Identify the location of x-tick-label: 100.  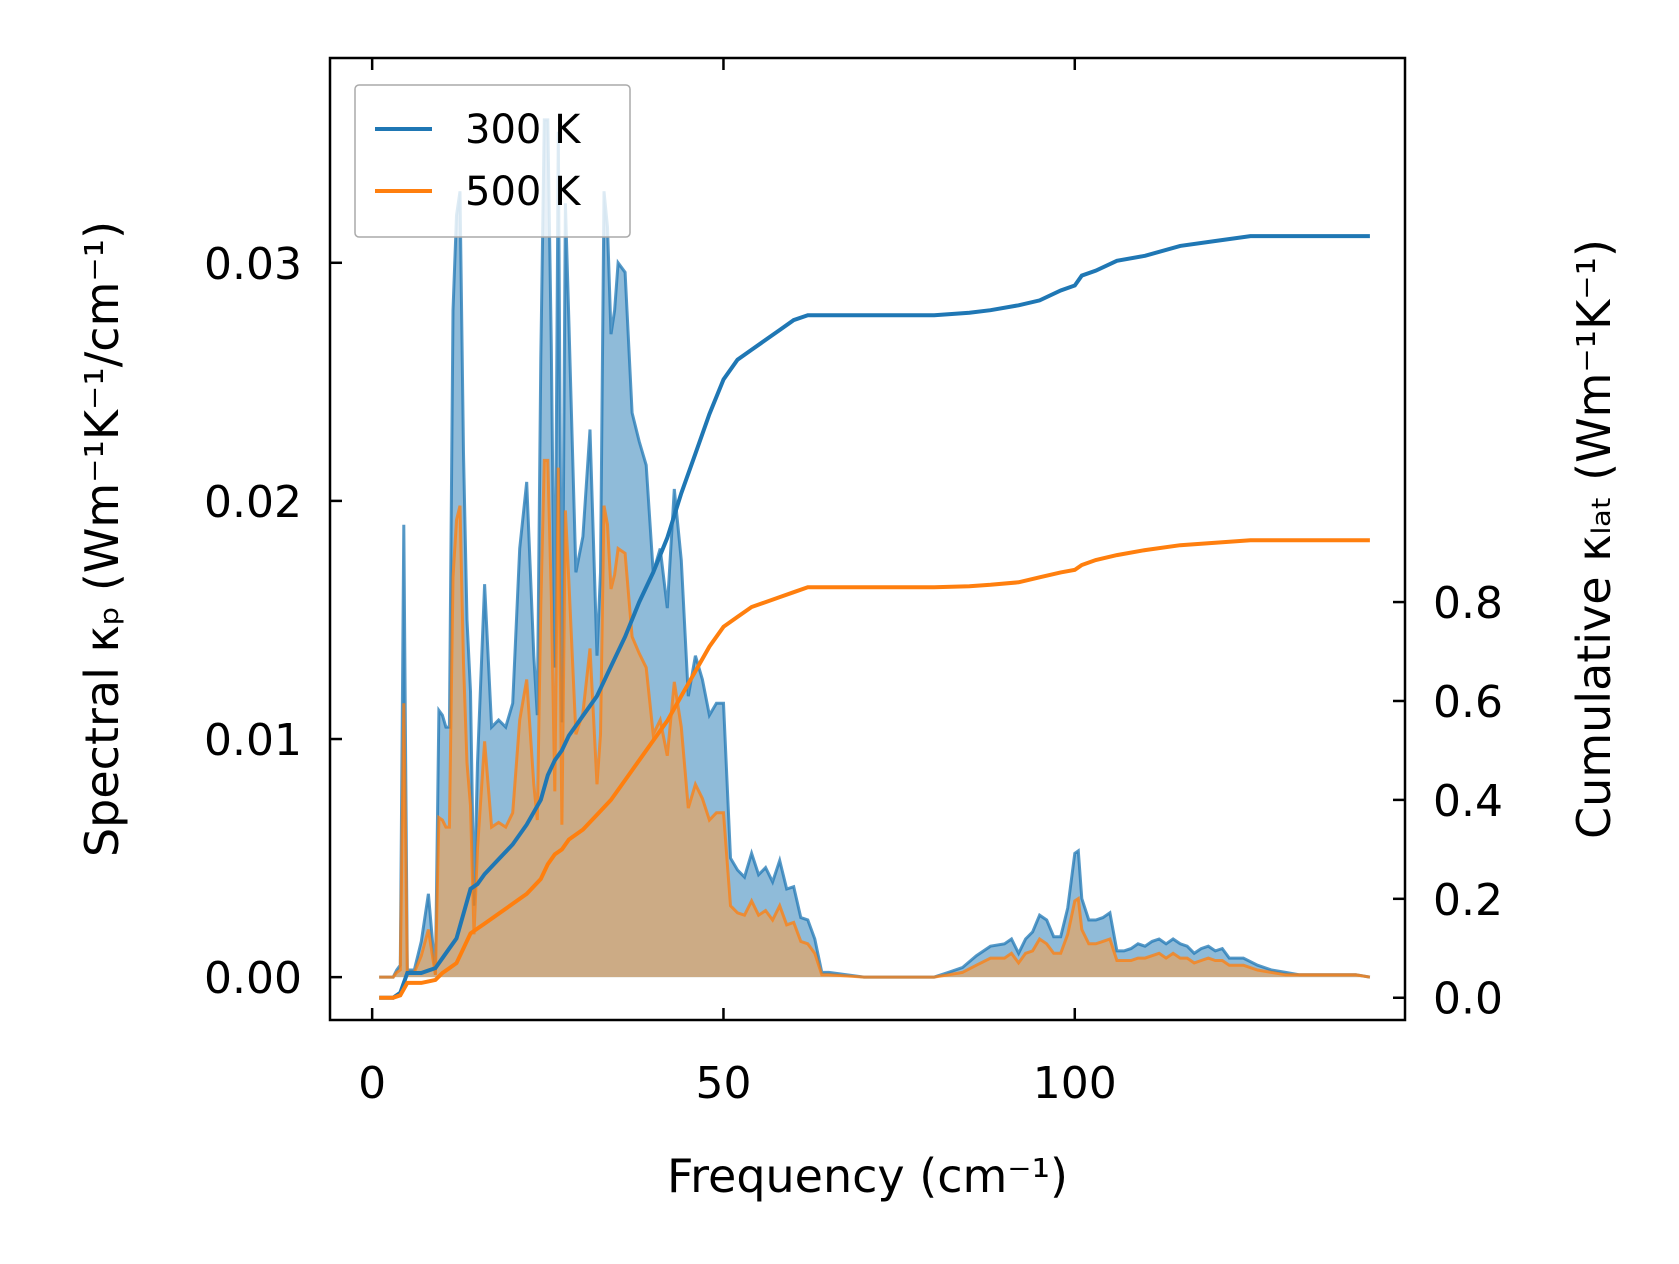
(1075, 1083).